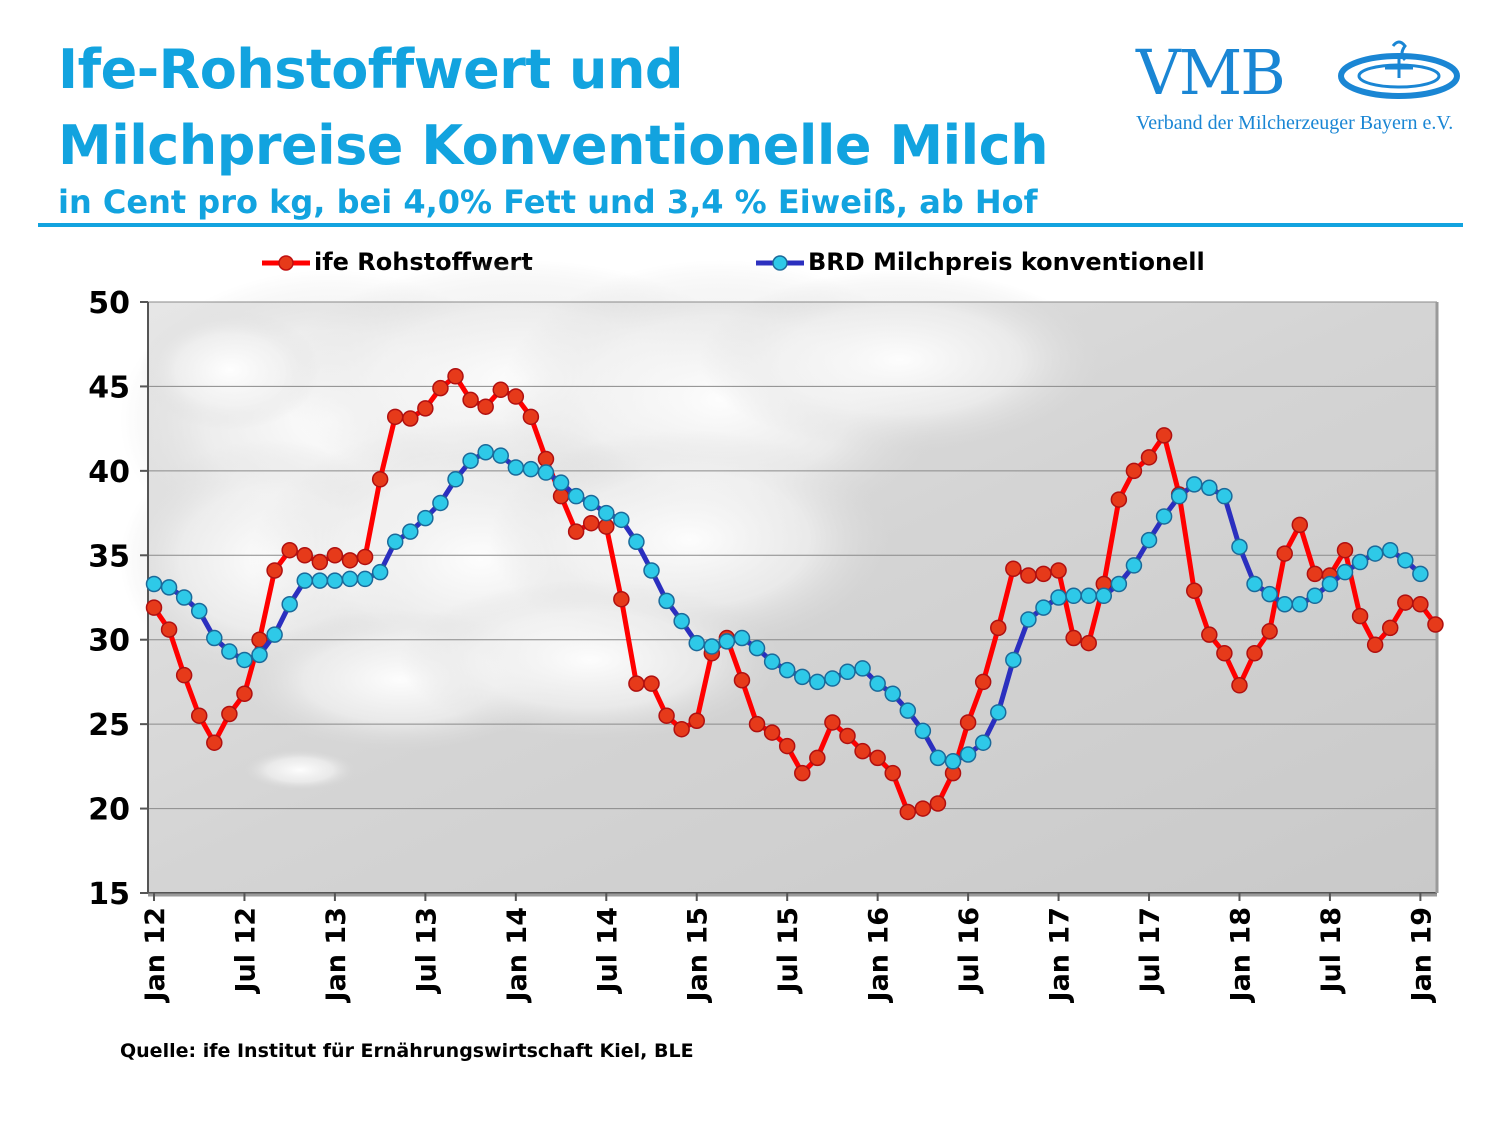 The image size is (1500, 1125). What do you see at coordinates (426, 951) in the screenshot?
I see `x-tick-label: Jul 13` at bounding box center [426, 951].